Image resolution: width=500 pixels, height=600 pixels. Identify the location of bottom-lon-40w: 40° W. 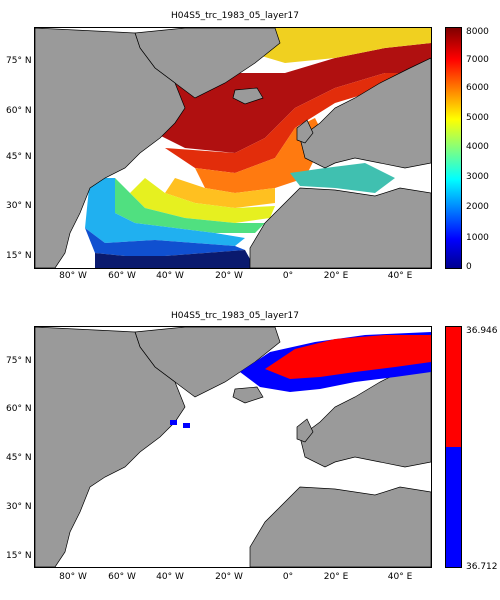
(170, 577).